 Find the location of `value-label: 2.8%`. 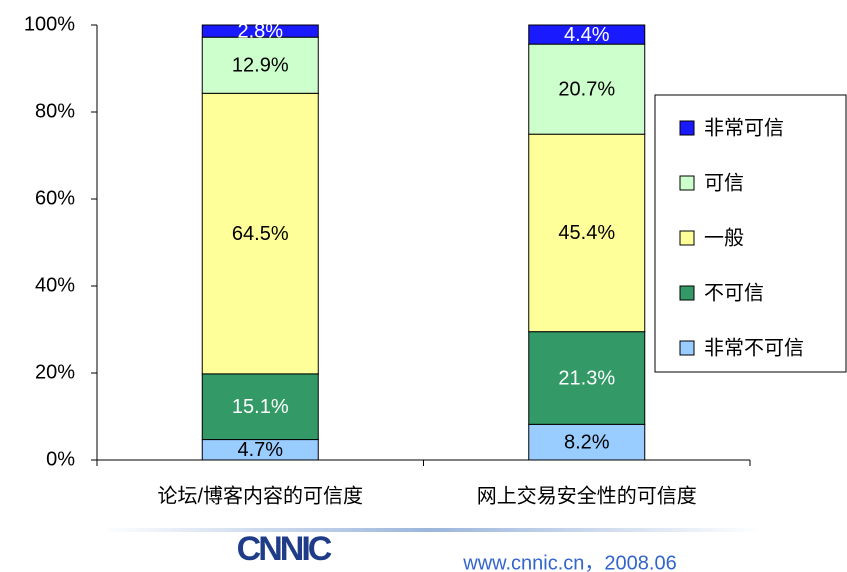

value-label: 2.8% is located at coordinates (260, 31).